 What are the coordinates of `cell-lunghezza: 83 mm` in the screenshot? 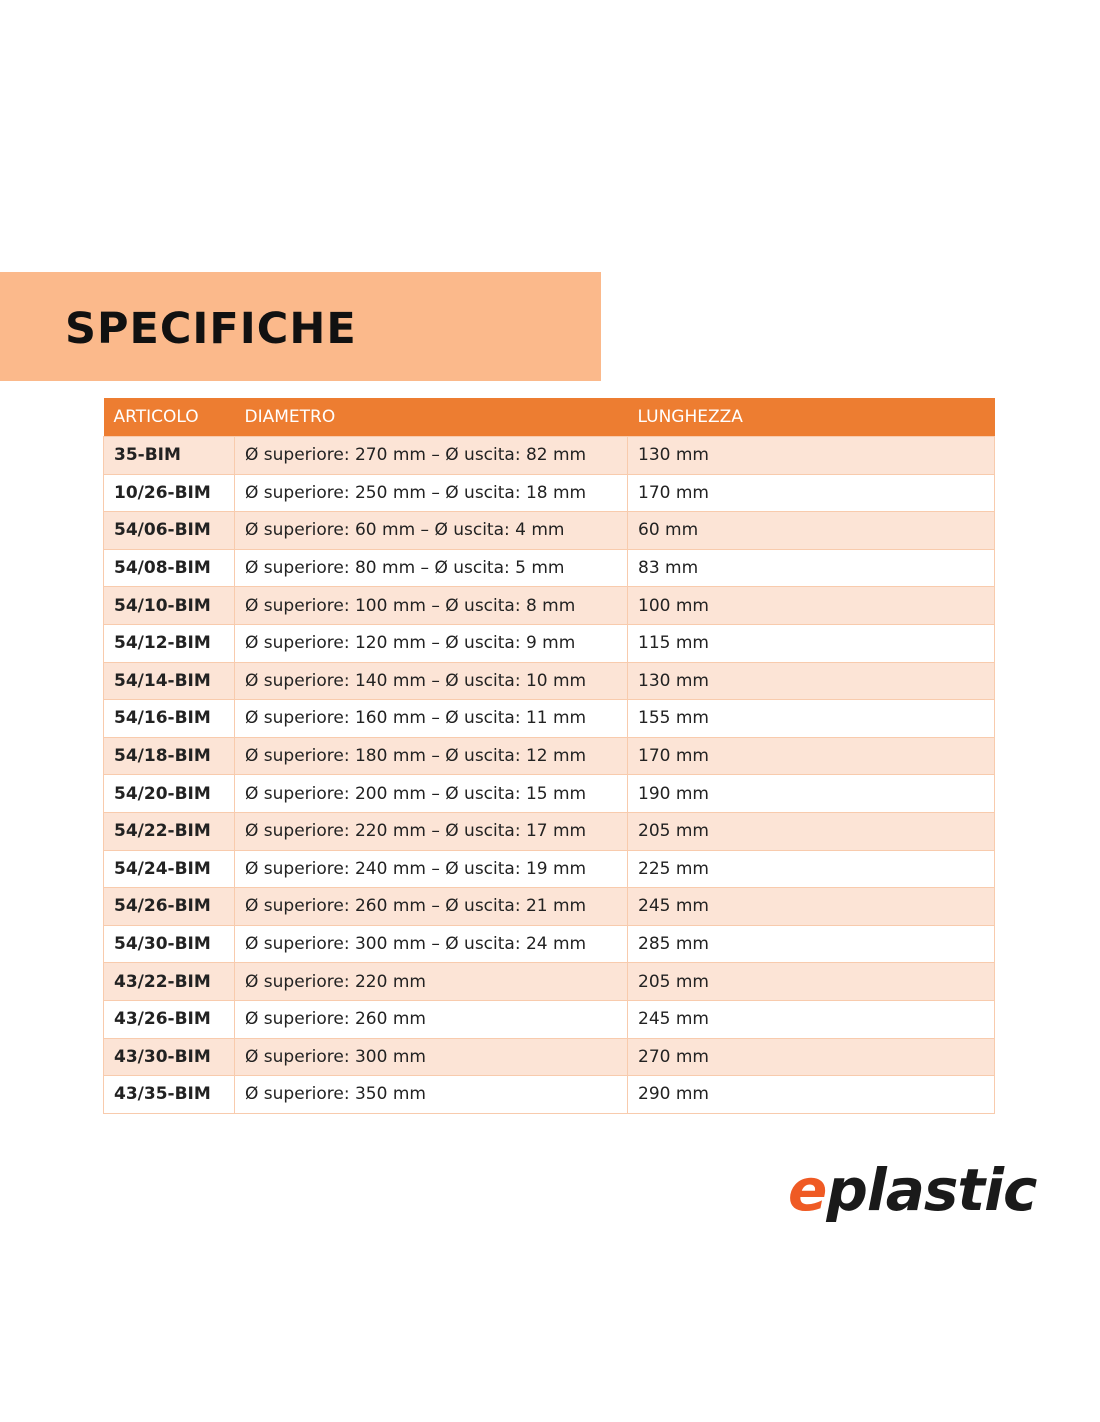 It's located at (811, 568).